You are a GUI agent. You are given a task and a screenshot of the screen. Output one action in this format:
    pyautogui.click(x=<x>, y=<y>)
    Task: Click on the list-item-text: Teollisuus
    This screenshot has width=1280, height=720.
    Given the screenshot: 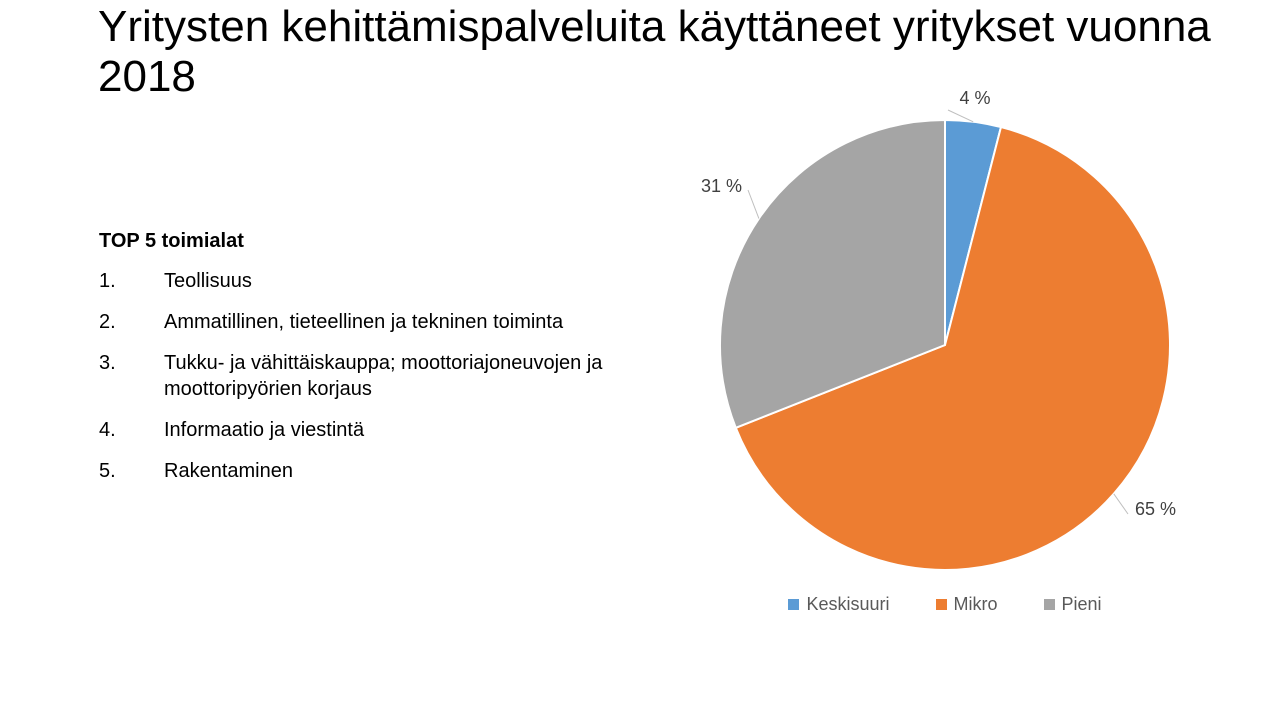 What is the action you would take?
    pyautogui.click(x=208, y=281)
    